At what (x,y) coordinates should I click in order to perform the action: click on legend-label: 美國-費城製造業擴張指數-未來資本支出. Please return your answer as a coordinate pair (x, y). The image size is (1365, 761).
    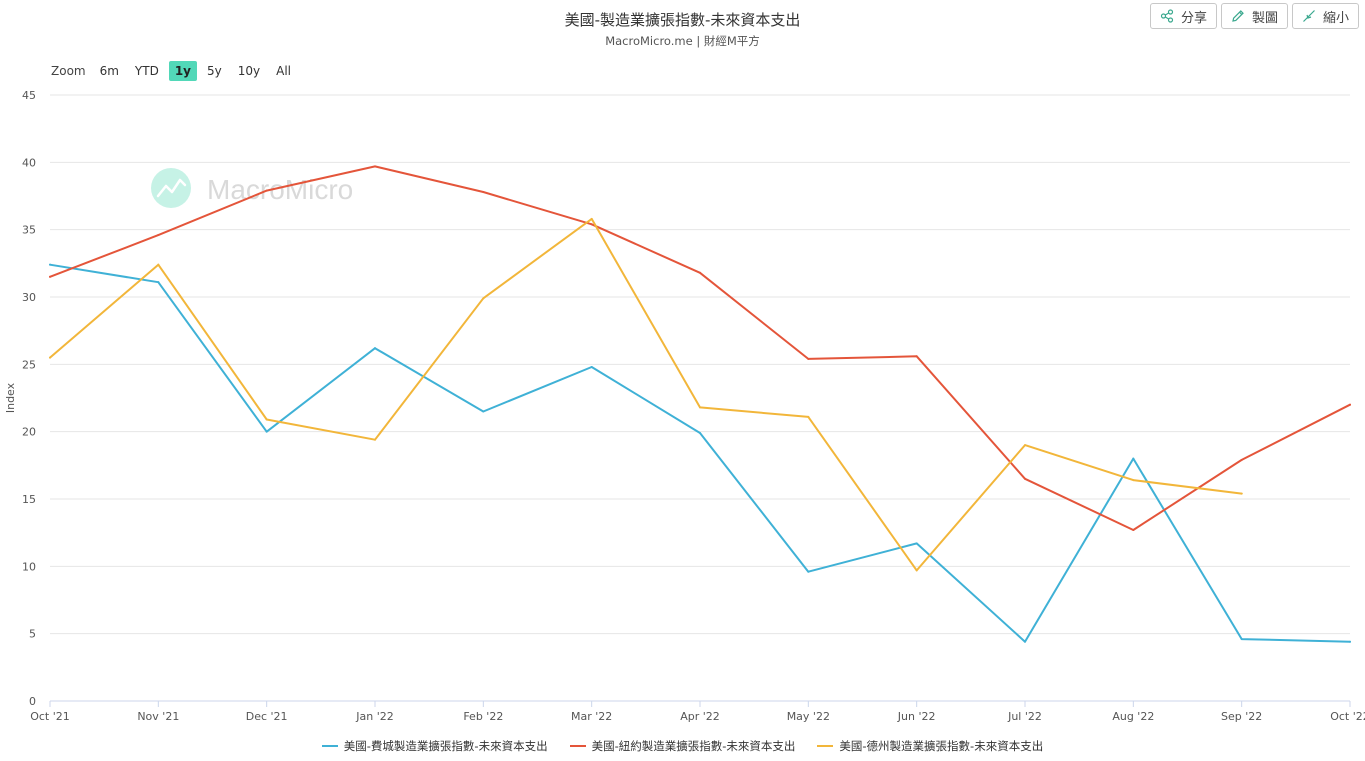
    Looking at the image, I should click on (445, 746).